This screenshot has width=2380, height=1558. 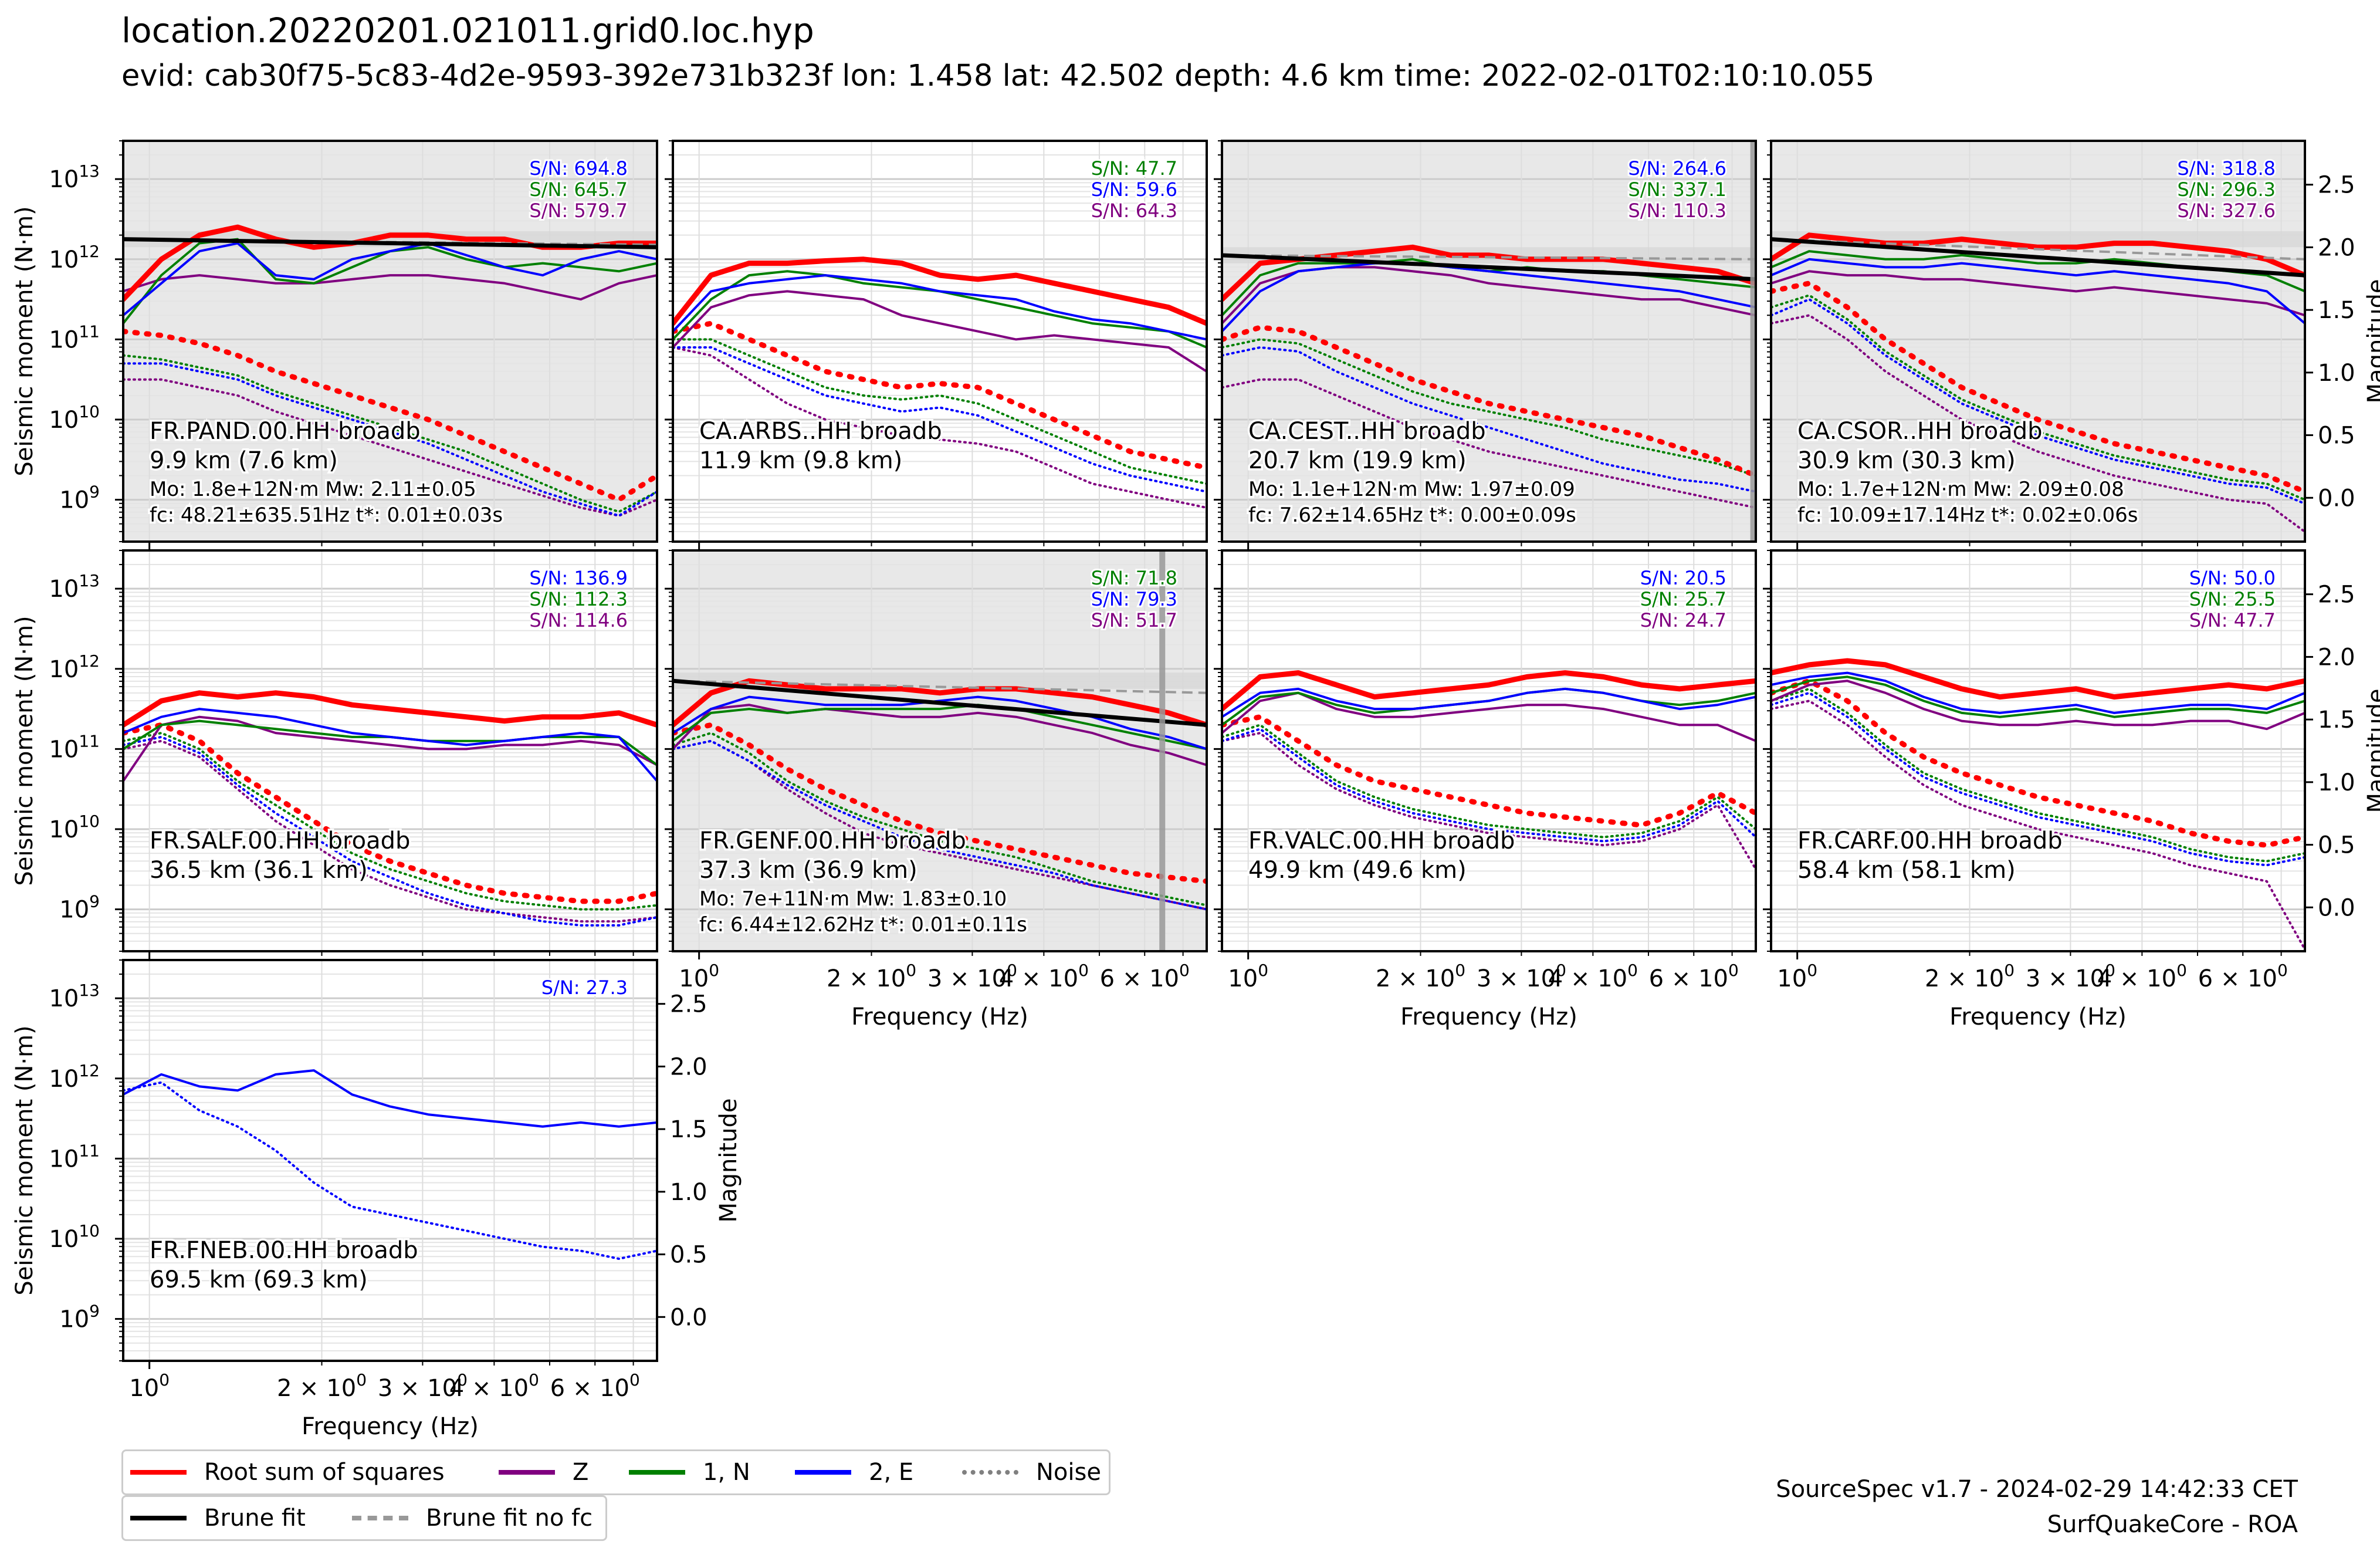 What do you see at coordinates (1677, 189) in the screenshot?
I see `snr-label: S/N: 337.1` at bounding box center [1677, 189].